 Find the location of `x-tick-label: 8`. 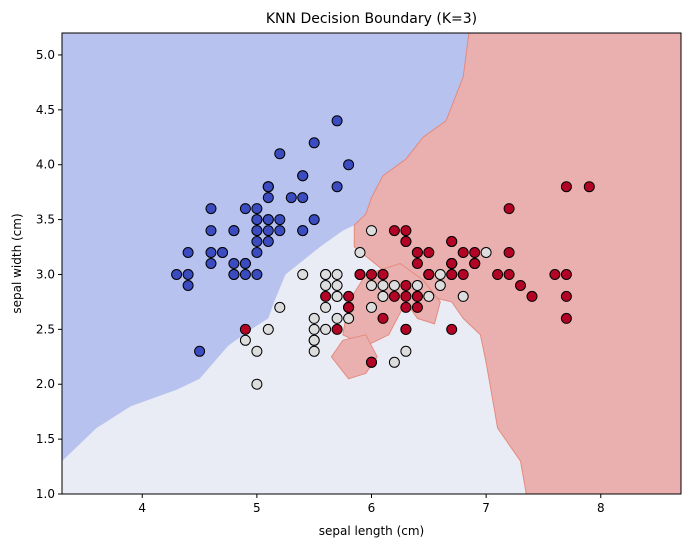

x-tick-label: 8 is located at coordinates (601, 508).